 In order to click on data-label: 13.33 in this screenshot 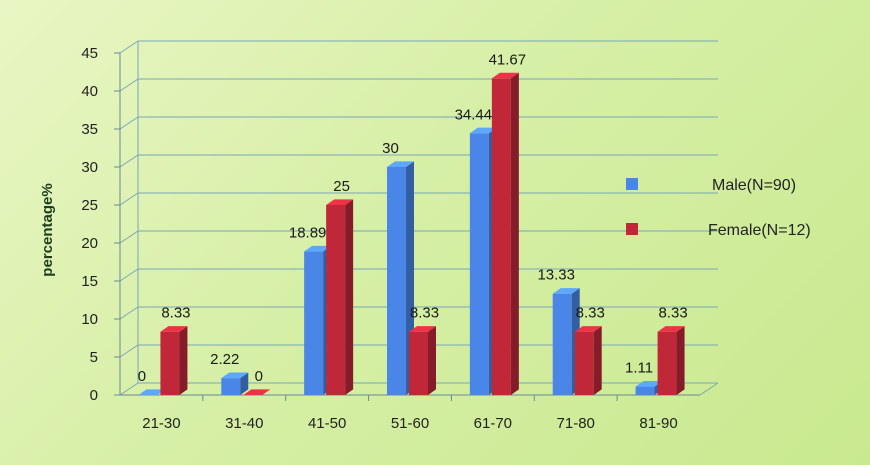, I will do `click(556, 275)`.